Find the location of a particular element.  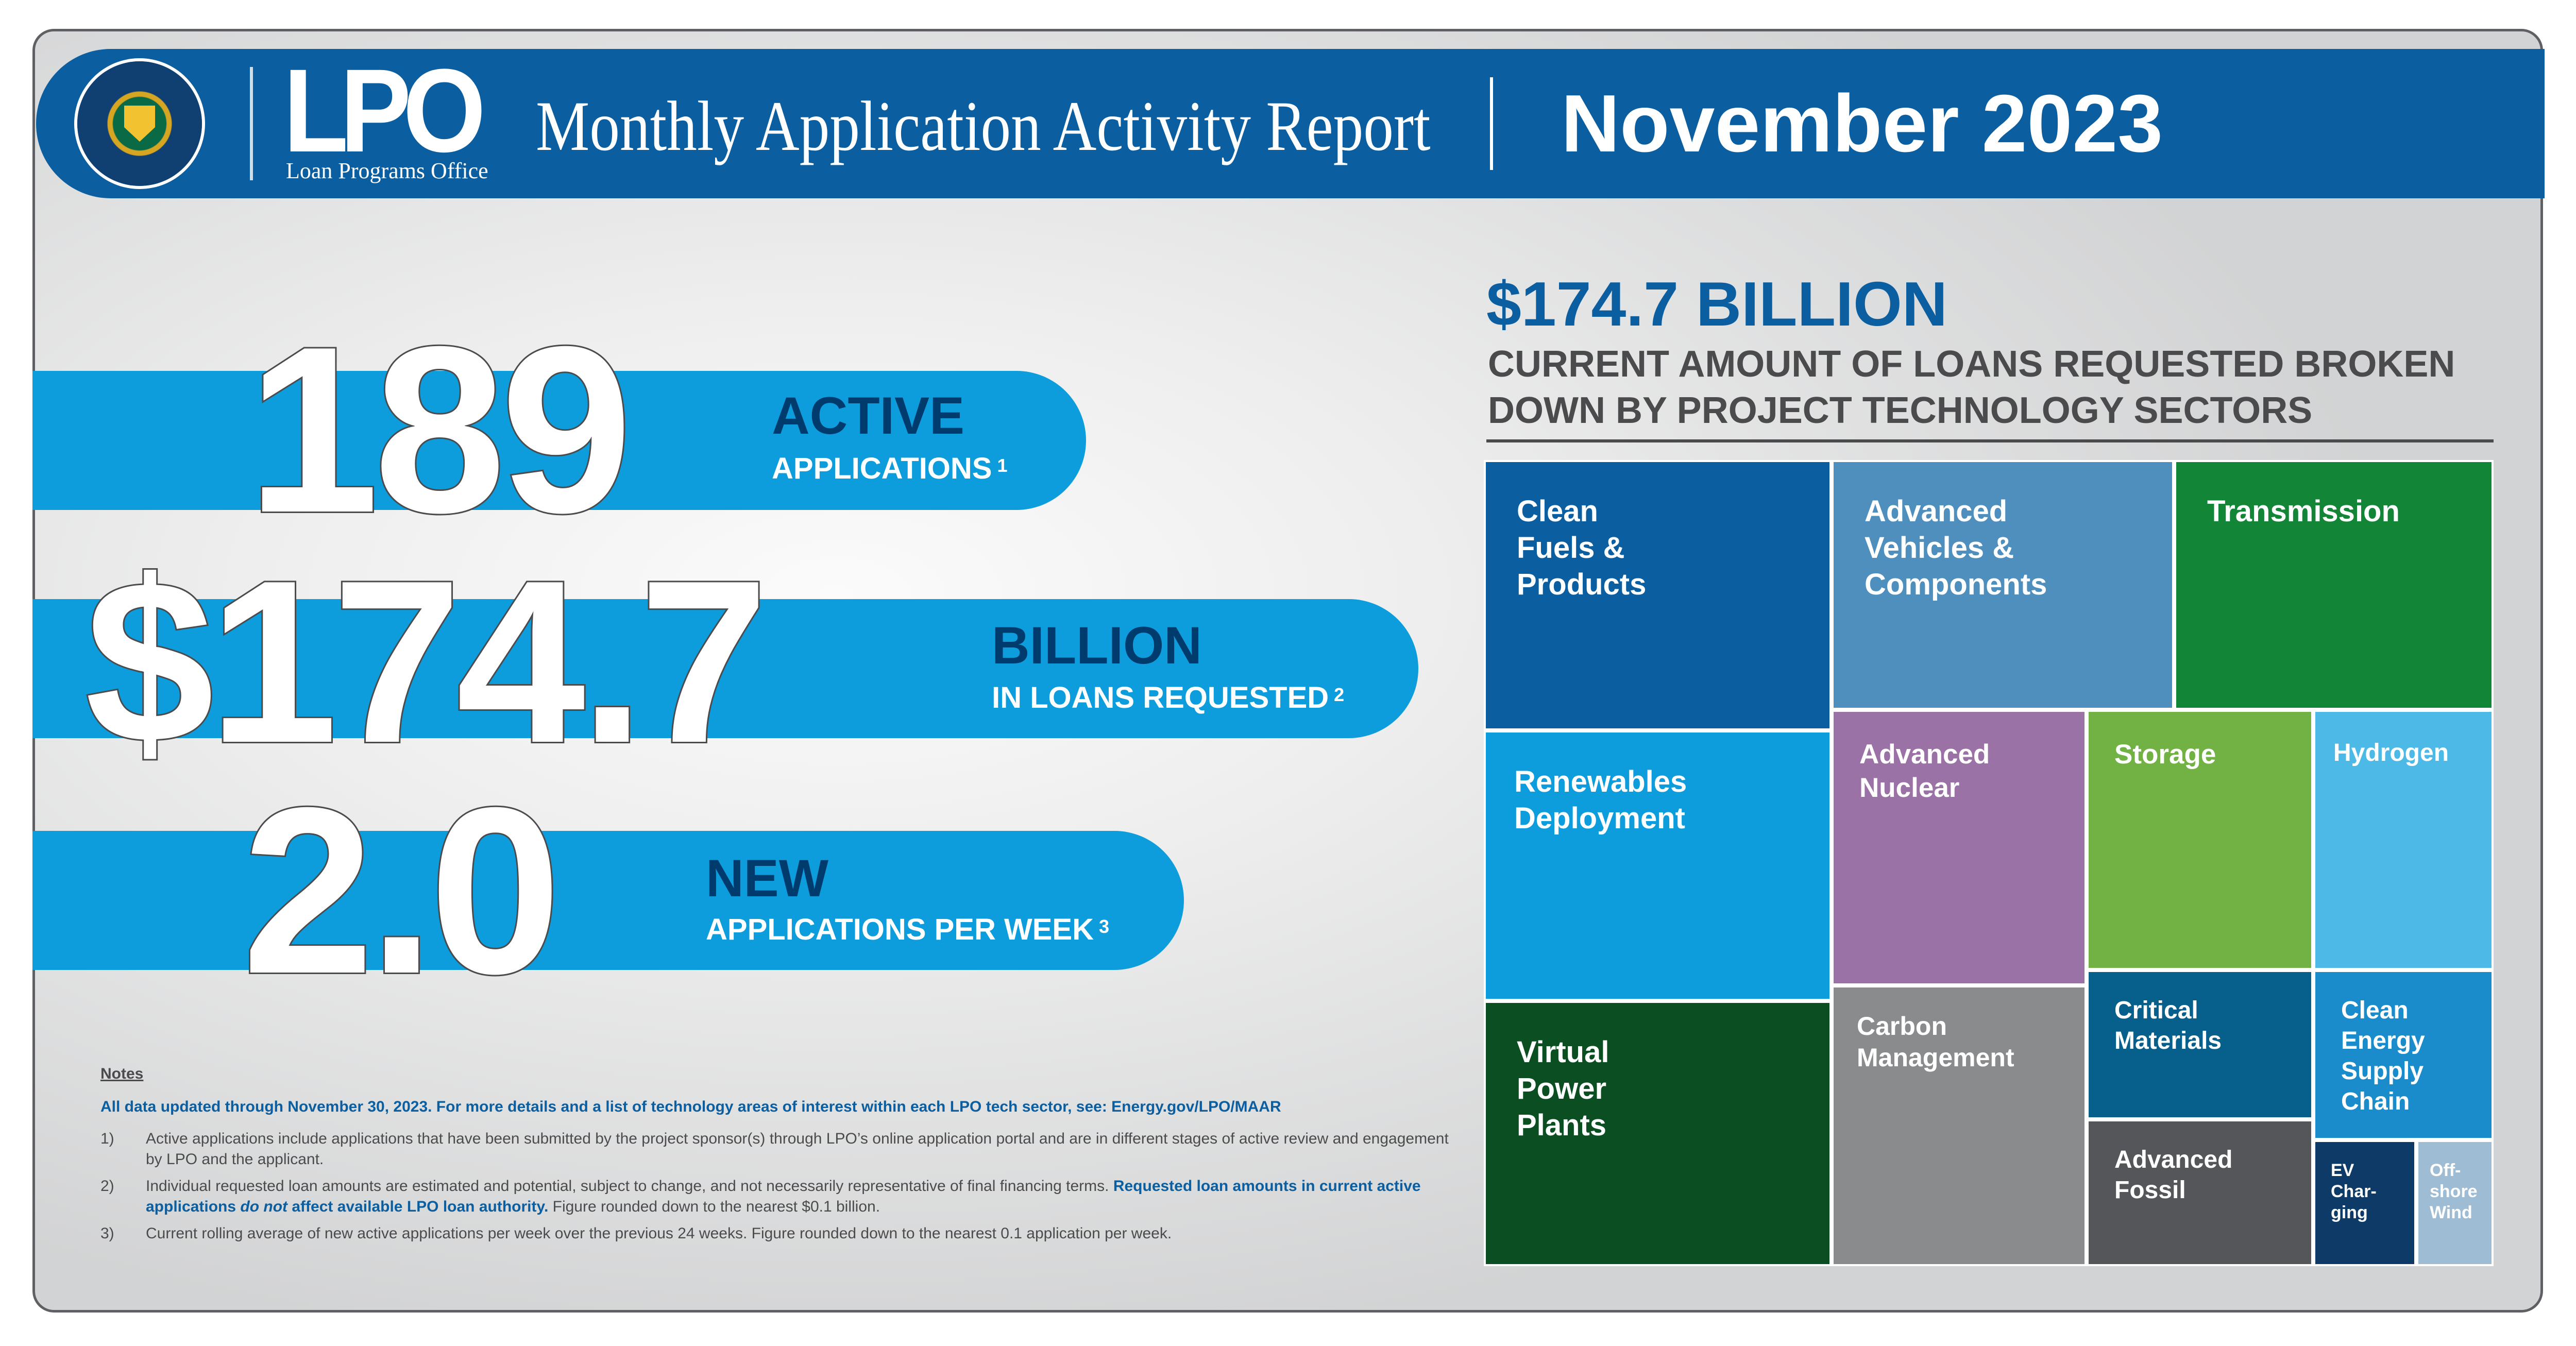

lpo-logo: LPO is located at coordinates (384, 111).